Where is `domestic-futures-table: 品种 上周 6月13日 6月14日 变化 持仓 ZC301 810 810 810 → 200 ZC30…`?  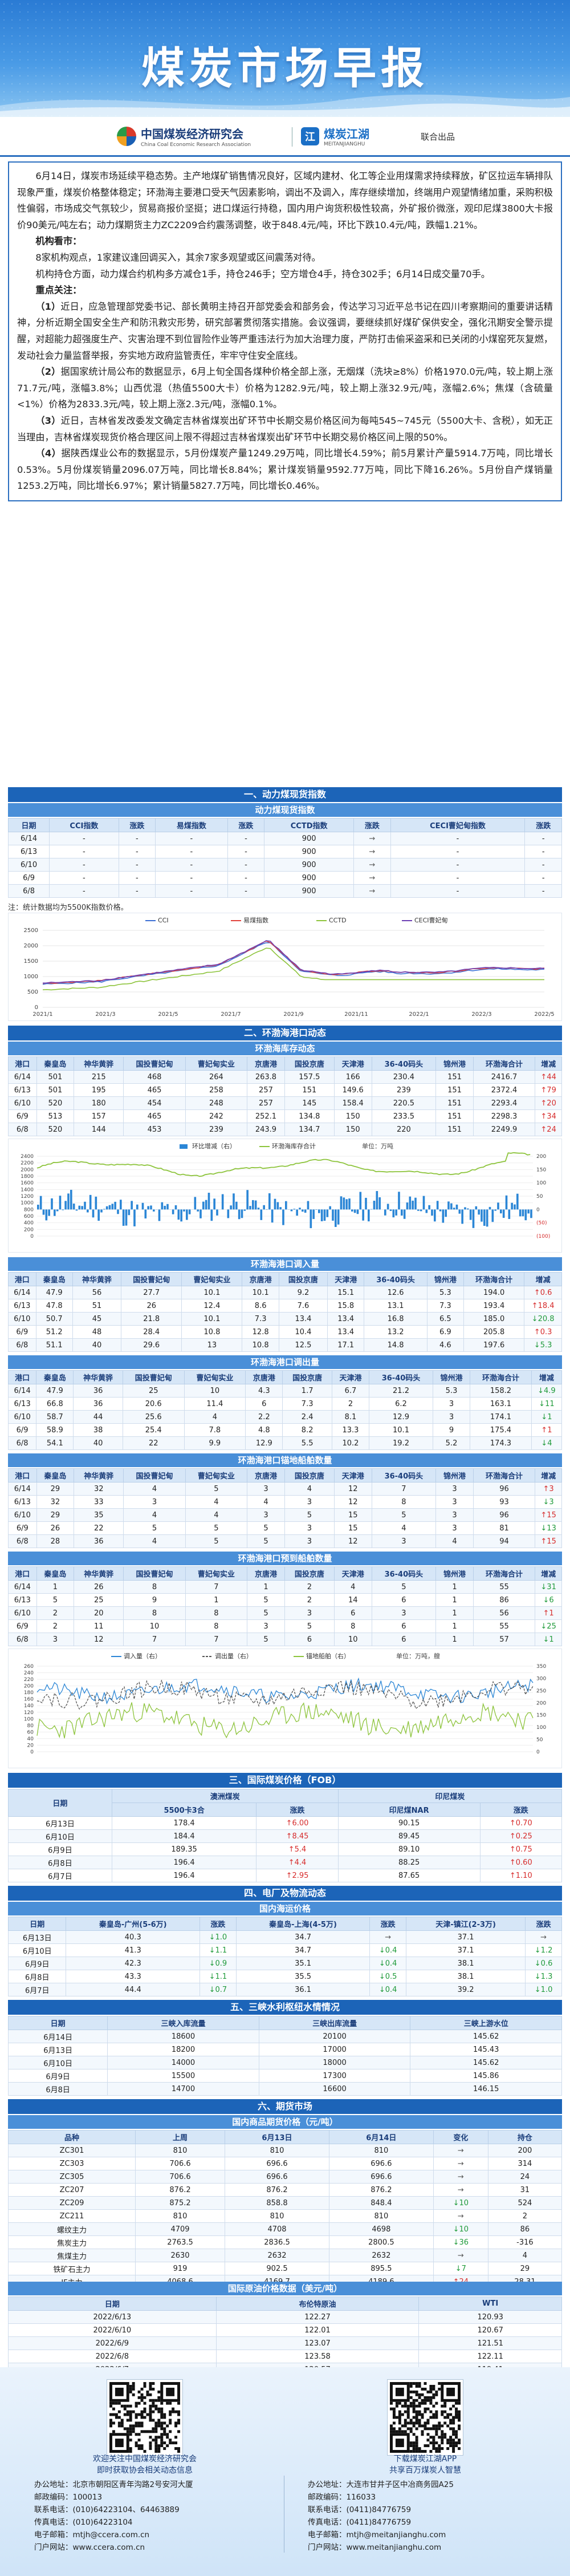
domestic-futures-table: 品种 上周 6月13日 6月14日 变化 持仓 ZC301 810 810 810 → 200 ZC30… is located at coordinates (285, 2209).